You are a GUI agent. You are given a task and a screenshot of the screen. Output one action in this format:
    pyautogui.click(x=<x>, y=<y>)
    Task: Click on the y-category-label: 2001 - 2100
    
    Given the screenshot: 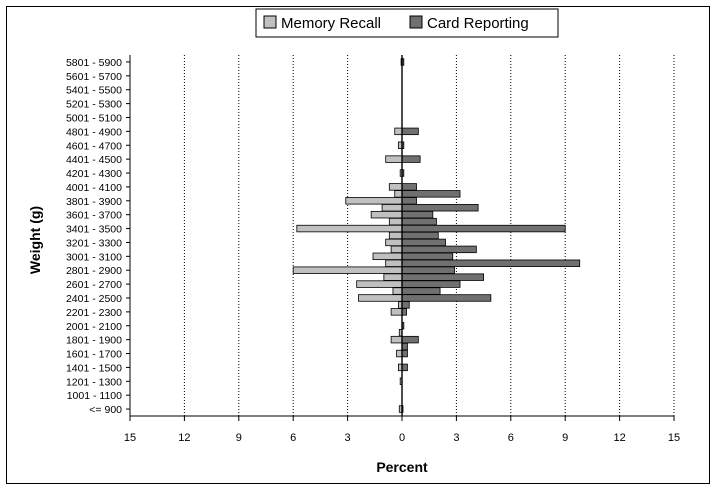 What is the action you would take?
    pyautogui.click(x=94, y=327)
    